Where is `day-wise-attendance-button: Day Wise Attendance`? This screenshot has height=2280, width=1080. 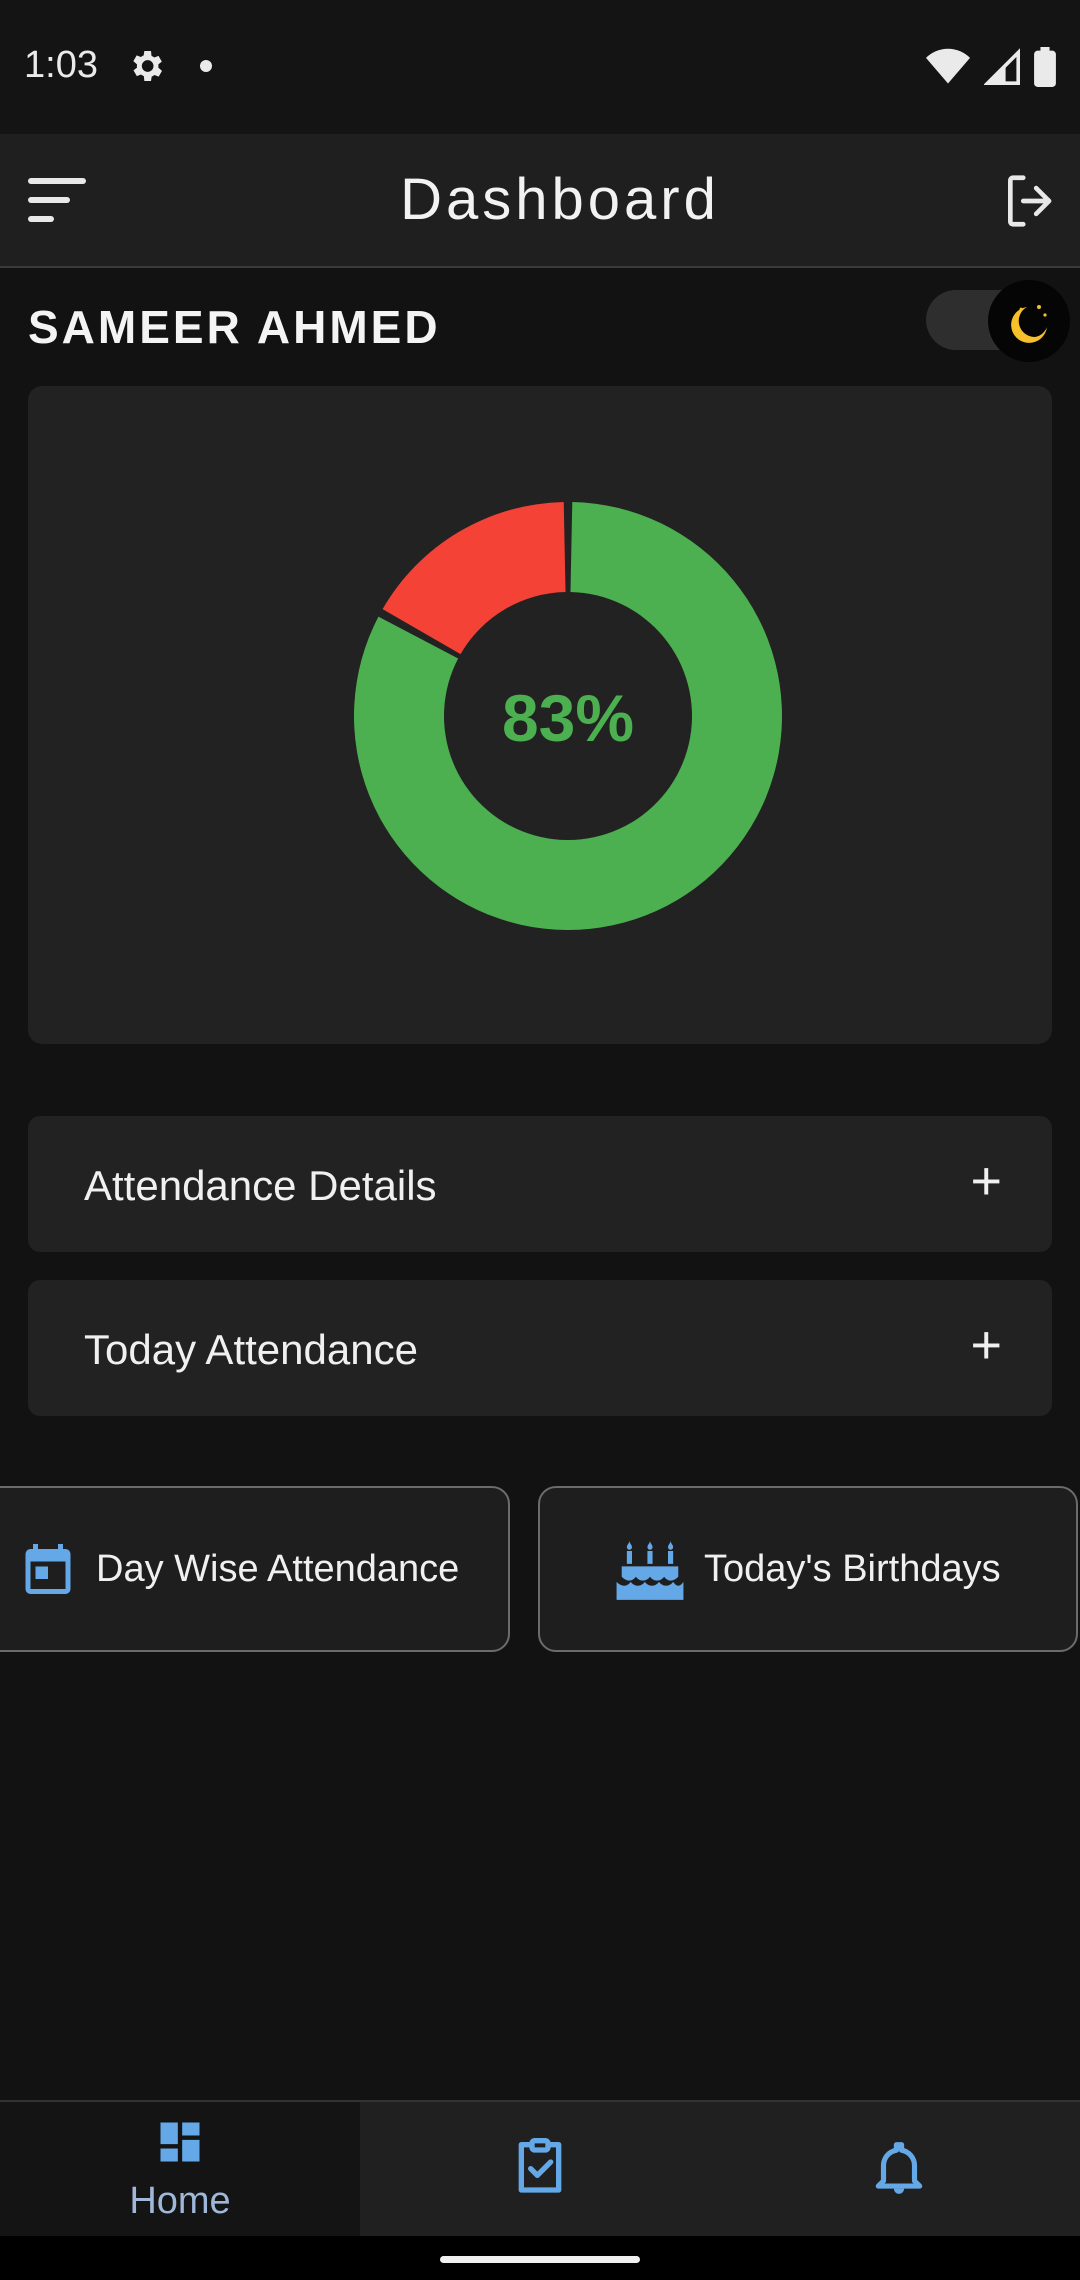 day-wise-attendance-button: Day Wise Attendance is located at coordinates (255, 1569).